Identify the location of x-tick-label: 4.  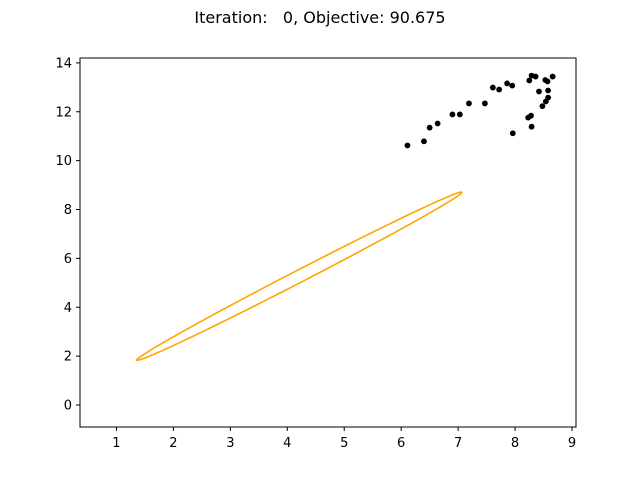
(287, 443).